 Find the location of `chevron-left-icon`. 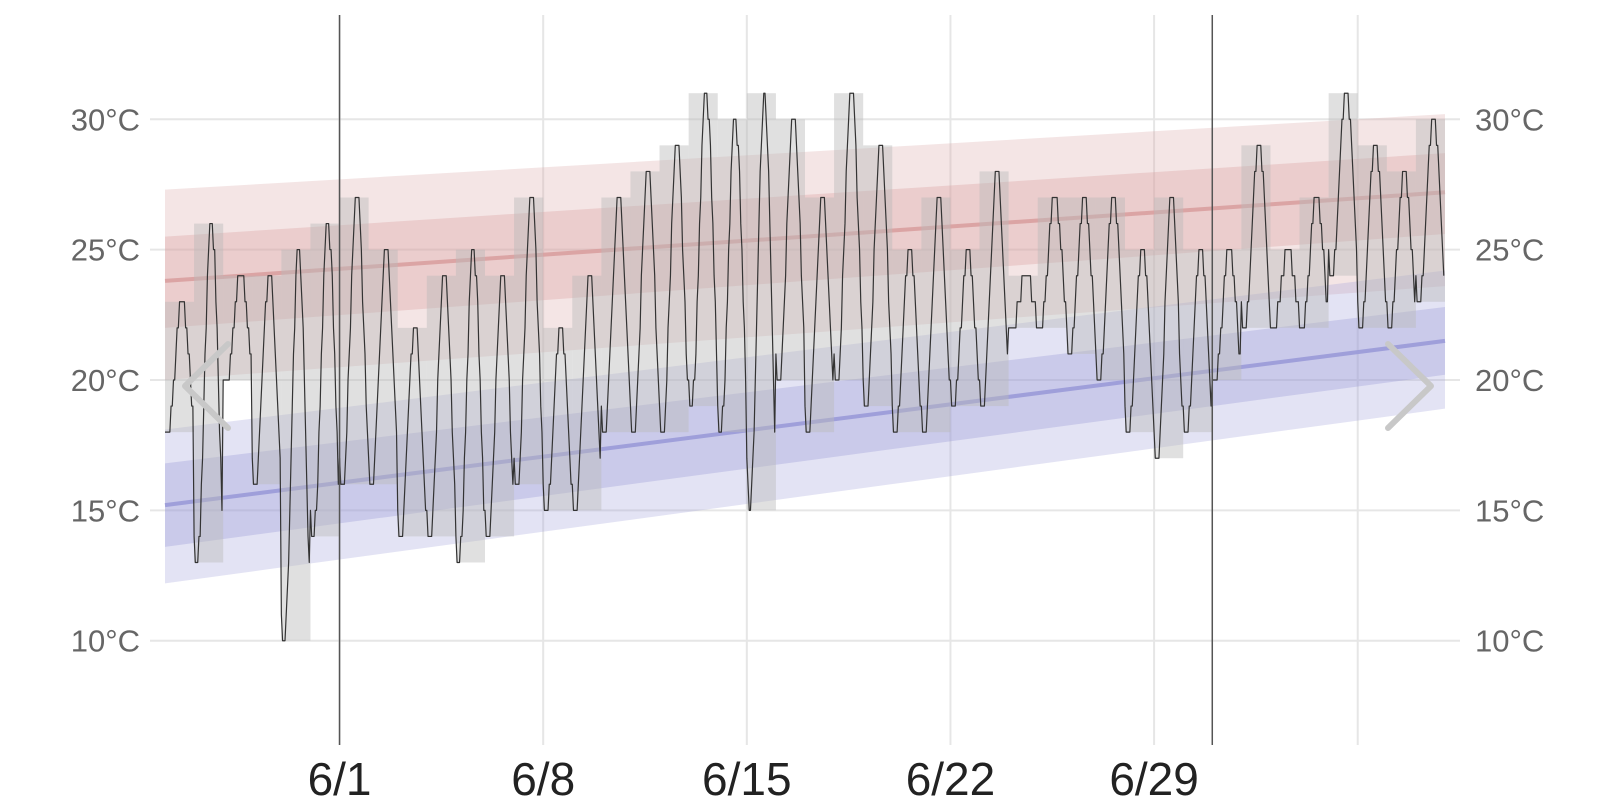

chevron-left-icon is located at coordinates (206, 386).